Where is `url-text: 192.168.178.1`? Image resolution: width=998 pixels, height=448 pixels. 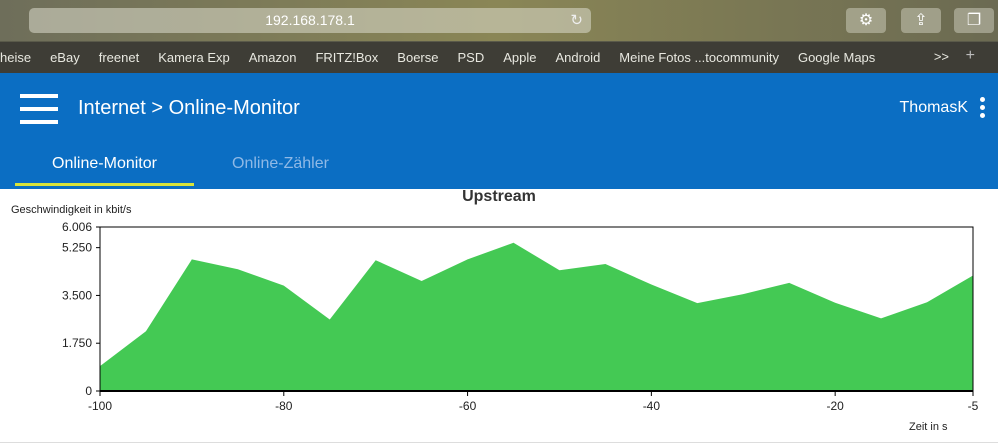
url-text: 192.168.178.1 is located at coordinates (310, 20).